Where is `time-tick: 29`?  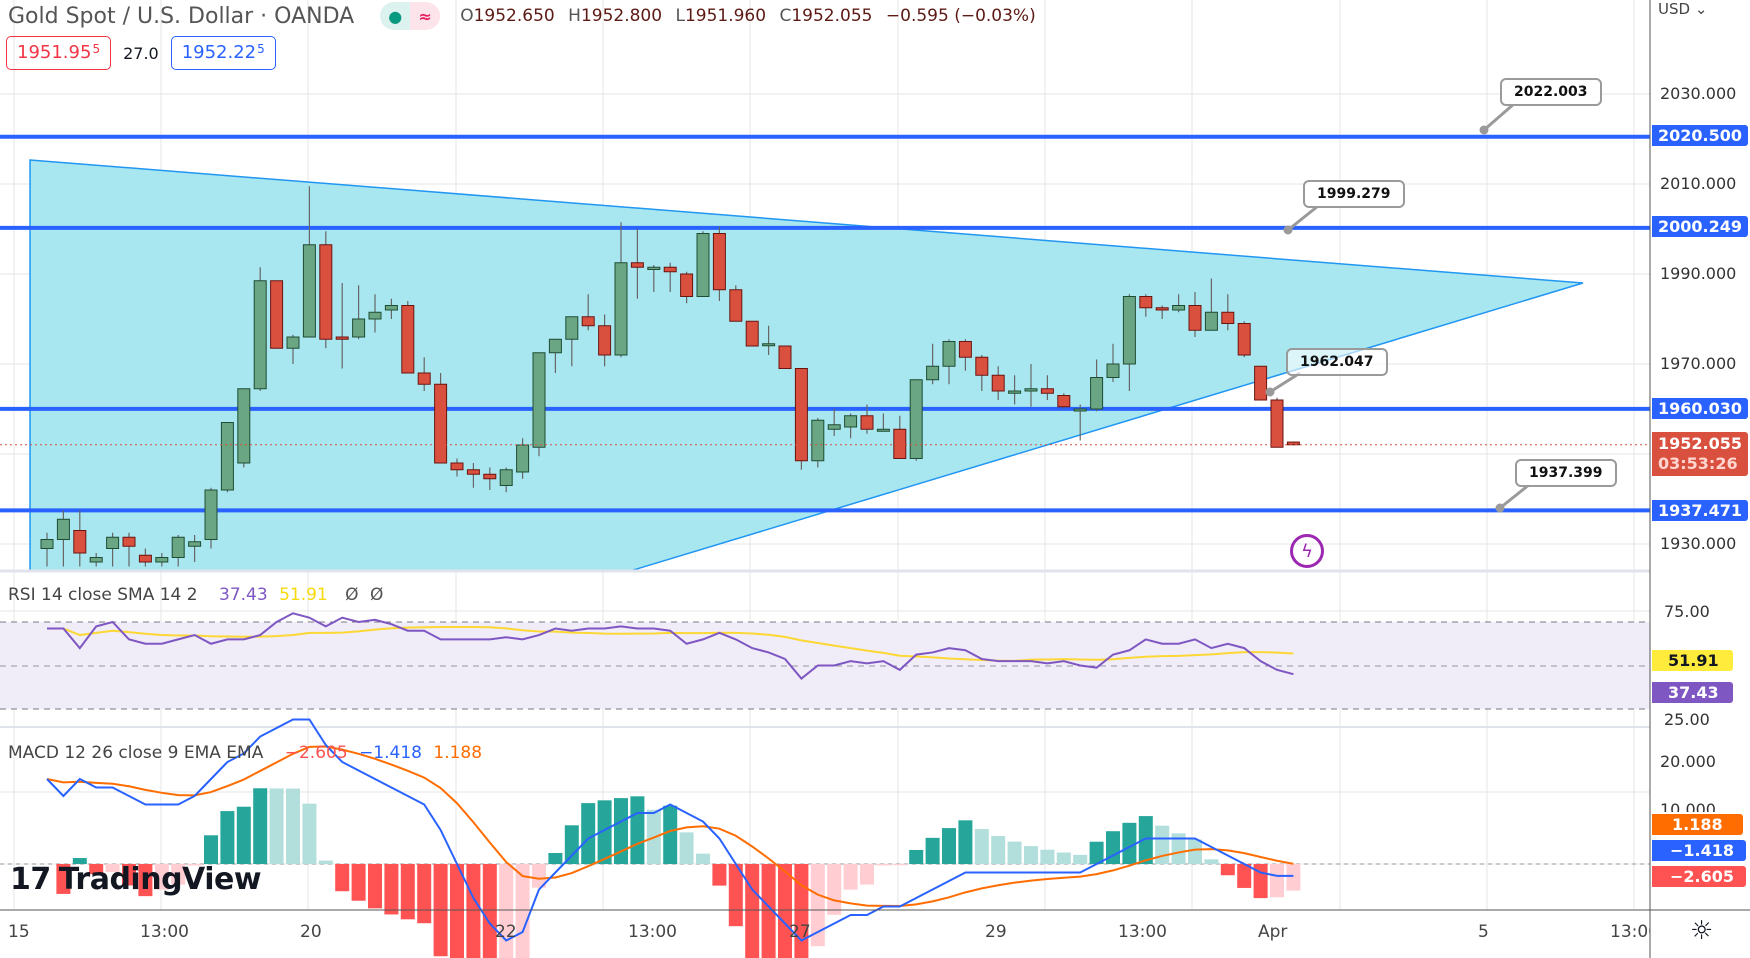
time-tick: 29 is located at coordinates (996, 932).